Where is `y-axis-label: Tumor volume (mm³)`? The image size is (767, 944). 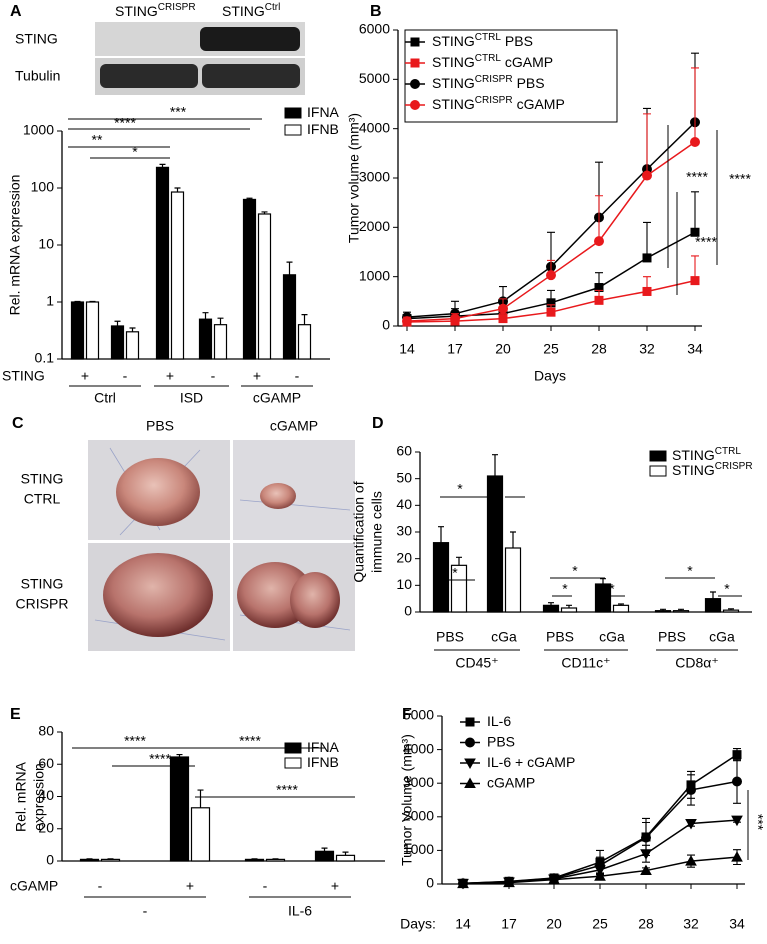 y-axis-label: Tumor volume (mm³) is located at coordinates (354, 178).